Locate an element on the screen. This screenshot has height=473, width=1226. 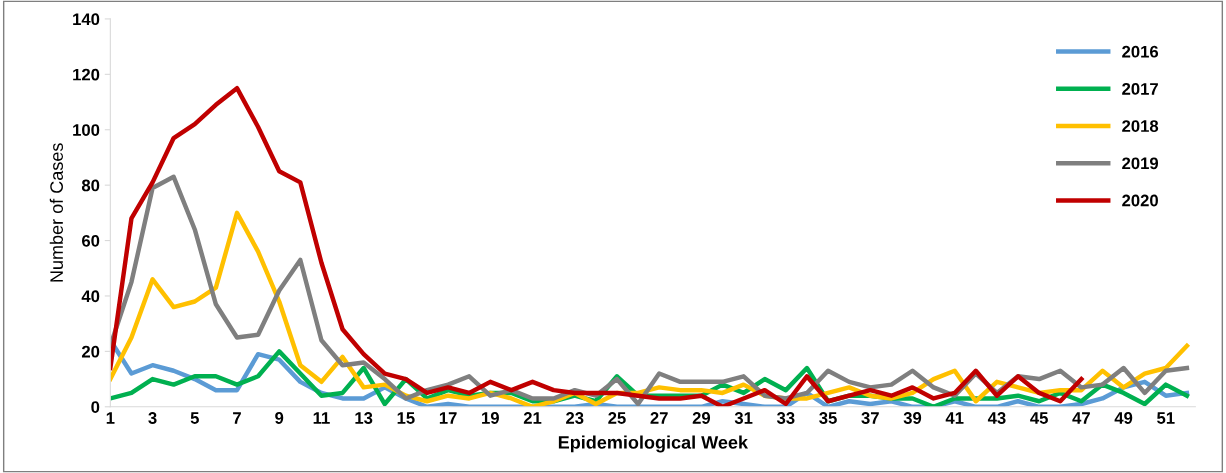
y-tick-label: 80 is located at coordinates (90, 185).